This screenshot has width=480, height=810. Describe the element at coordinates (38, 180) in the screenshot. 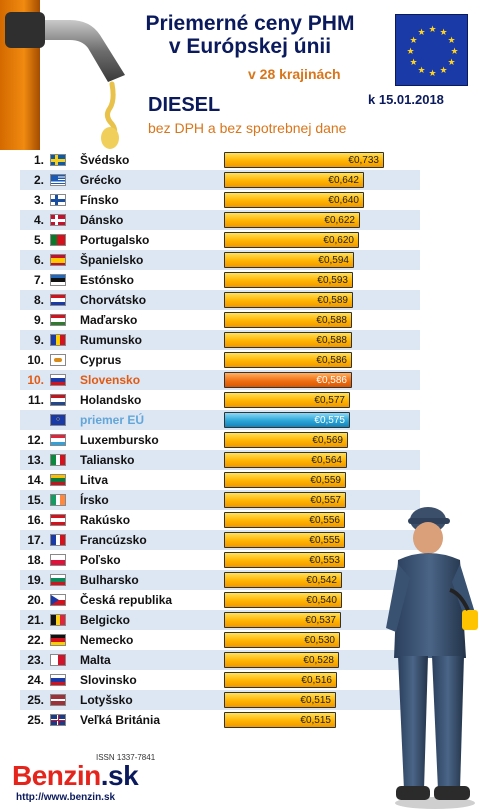

I see `rank-label: 2.` at that location.